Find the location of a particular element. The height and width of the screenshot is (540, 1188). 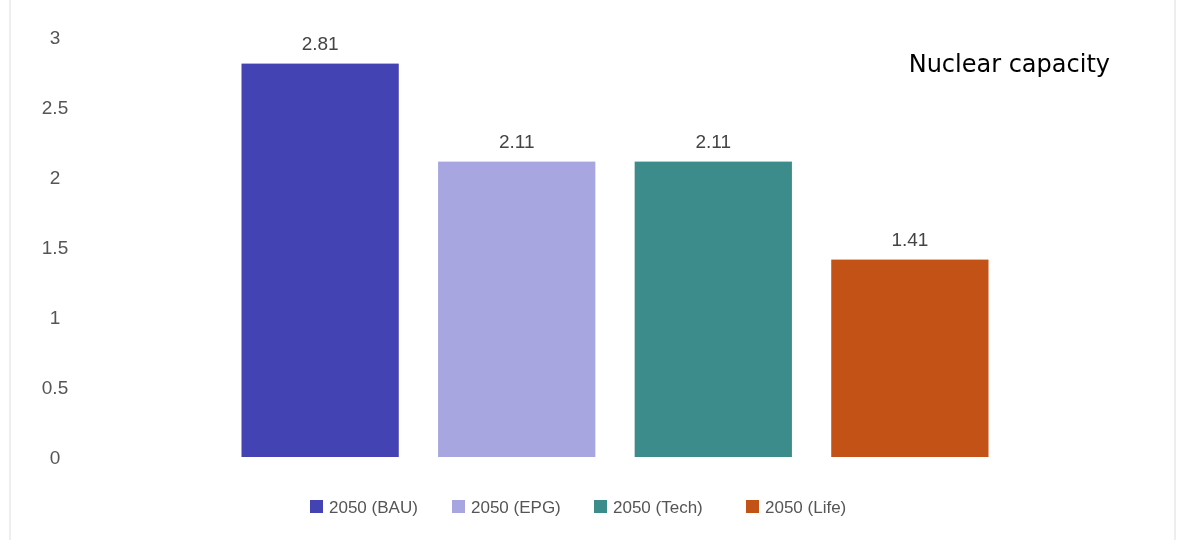

legend-label: 2050 (Tech) is located at coordinates (658, 507).